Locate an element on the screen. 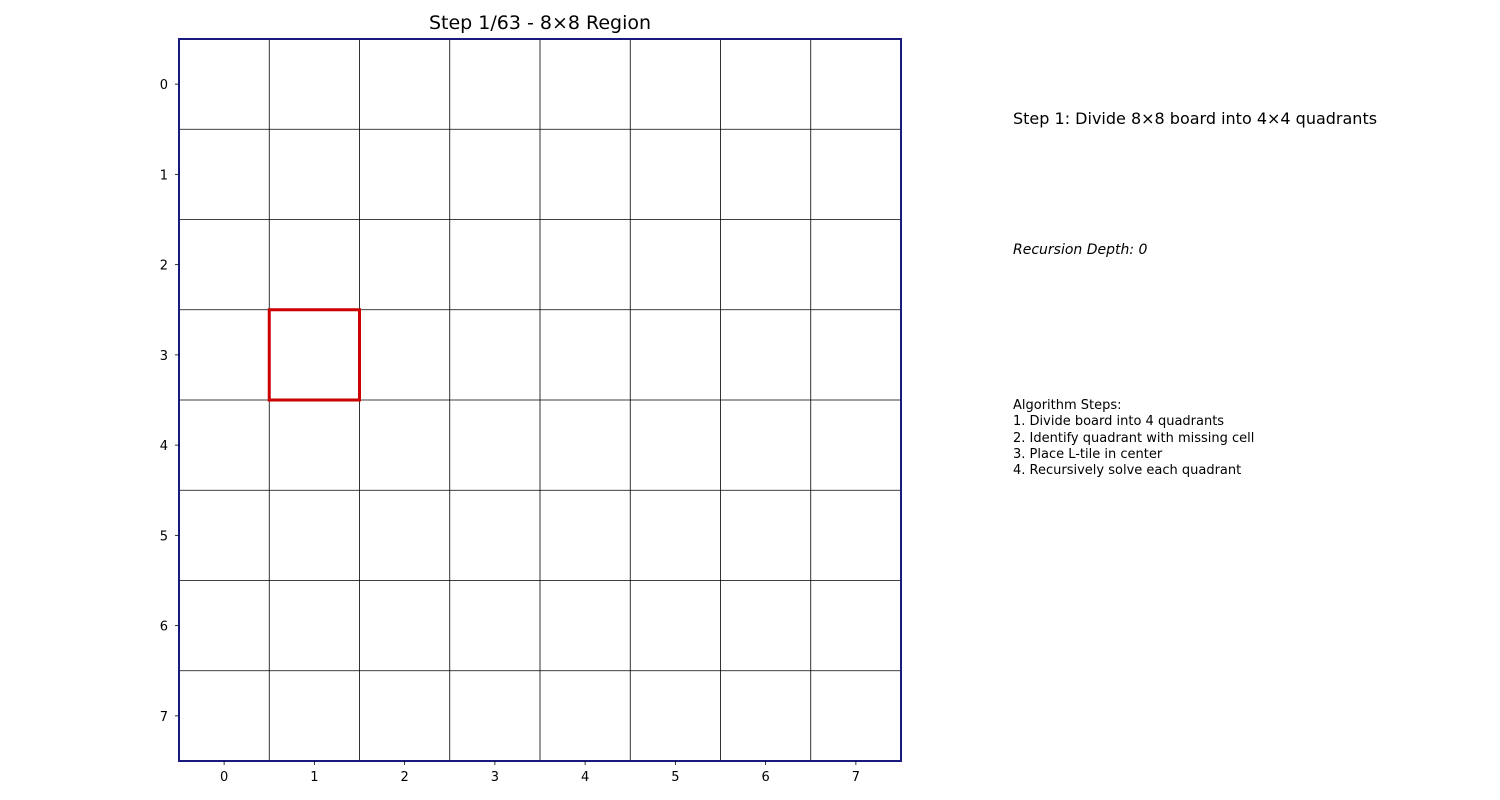 Image resolution: width=1500 pixels, height=800 pixels. highlighted-cell is located at coordinates (314, 355).